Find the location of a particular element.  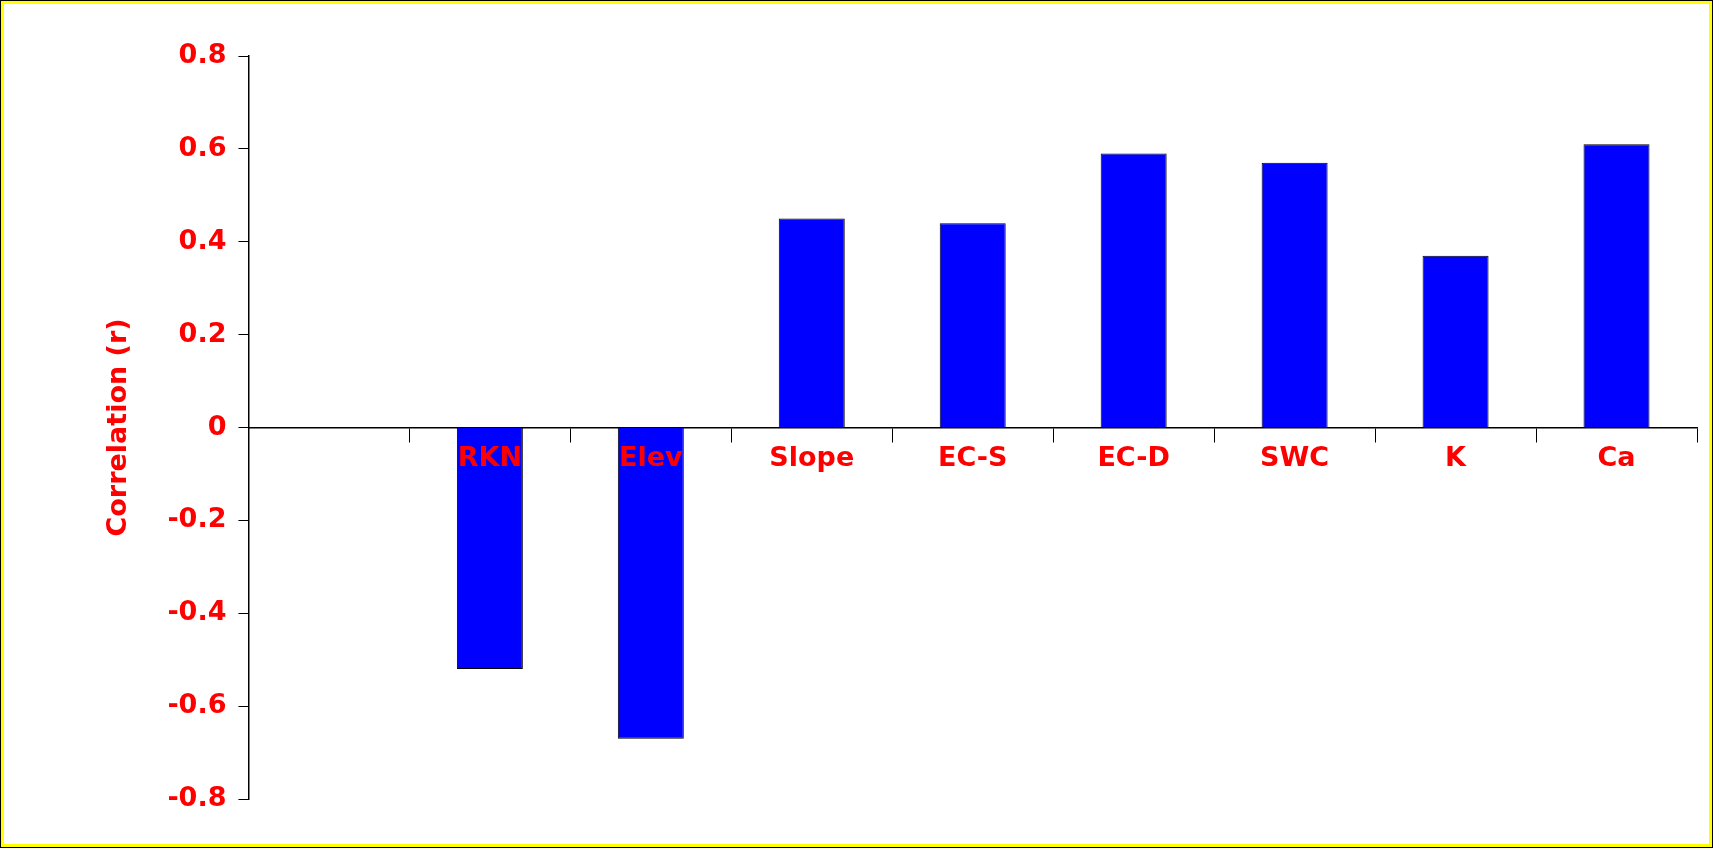

y-tick-label: -0.6 is located at coordinates (197, 704).